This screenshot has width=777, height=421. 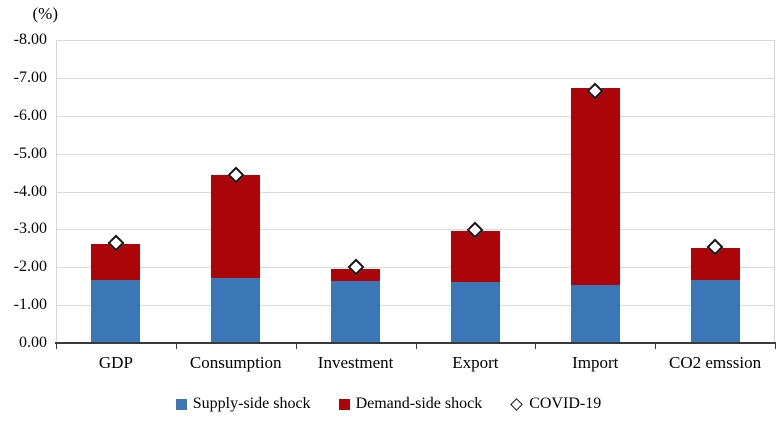 I want to click on legend-item-demand-side-shock: Demand-side shock, so click(x=410, y=404).